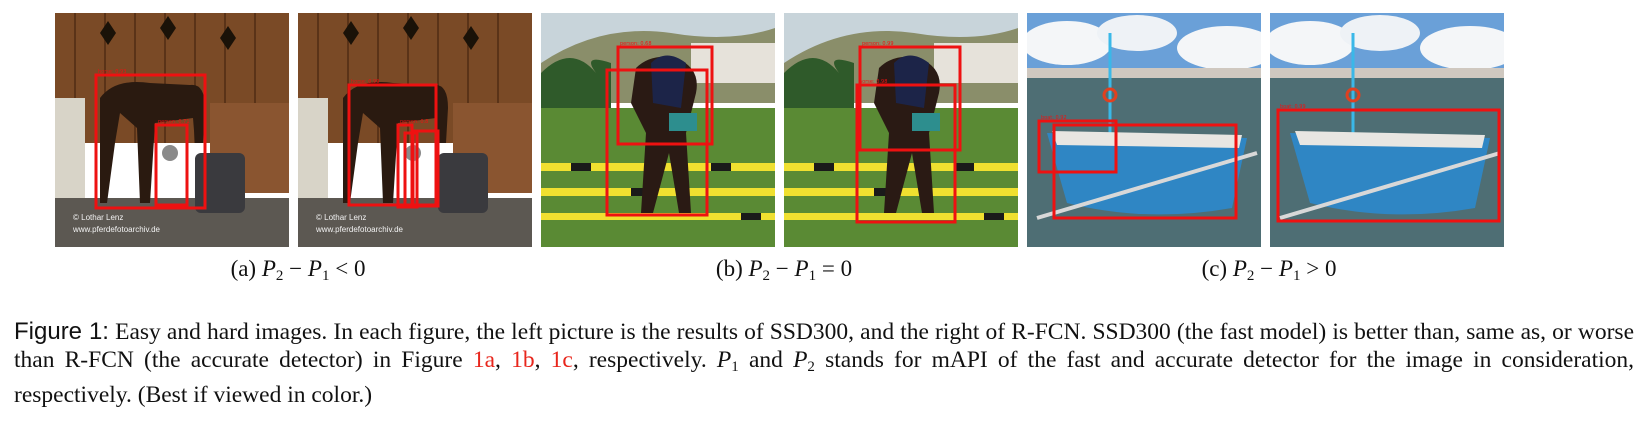 Image resolution: width=1647 pixels, height=447 pixels. Describe the element at coordinates (1144, 130) in the screenshot. I see `photo-c-ssd300: boat: 0.92` at that location.